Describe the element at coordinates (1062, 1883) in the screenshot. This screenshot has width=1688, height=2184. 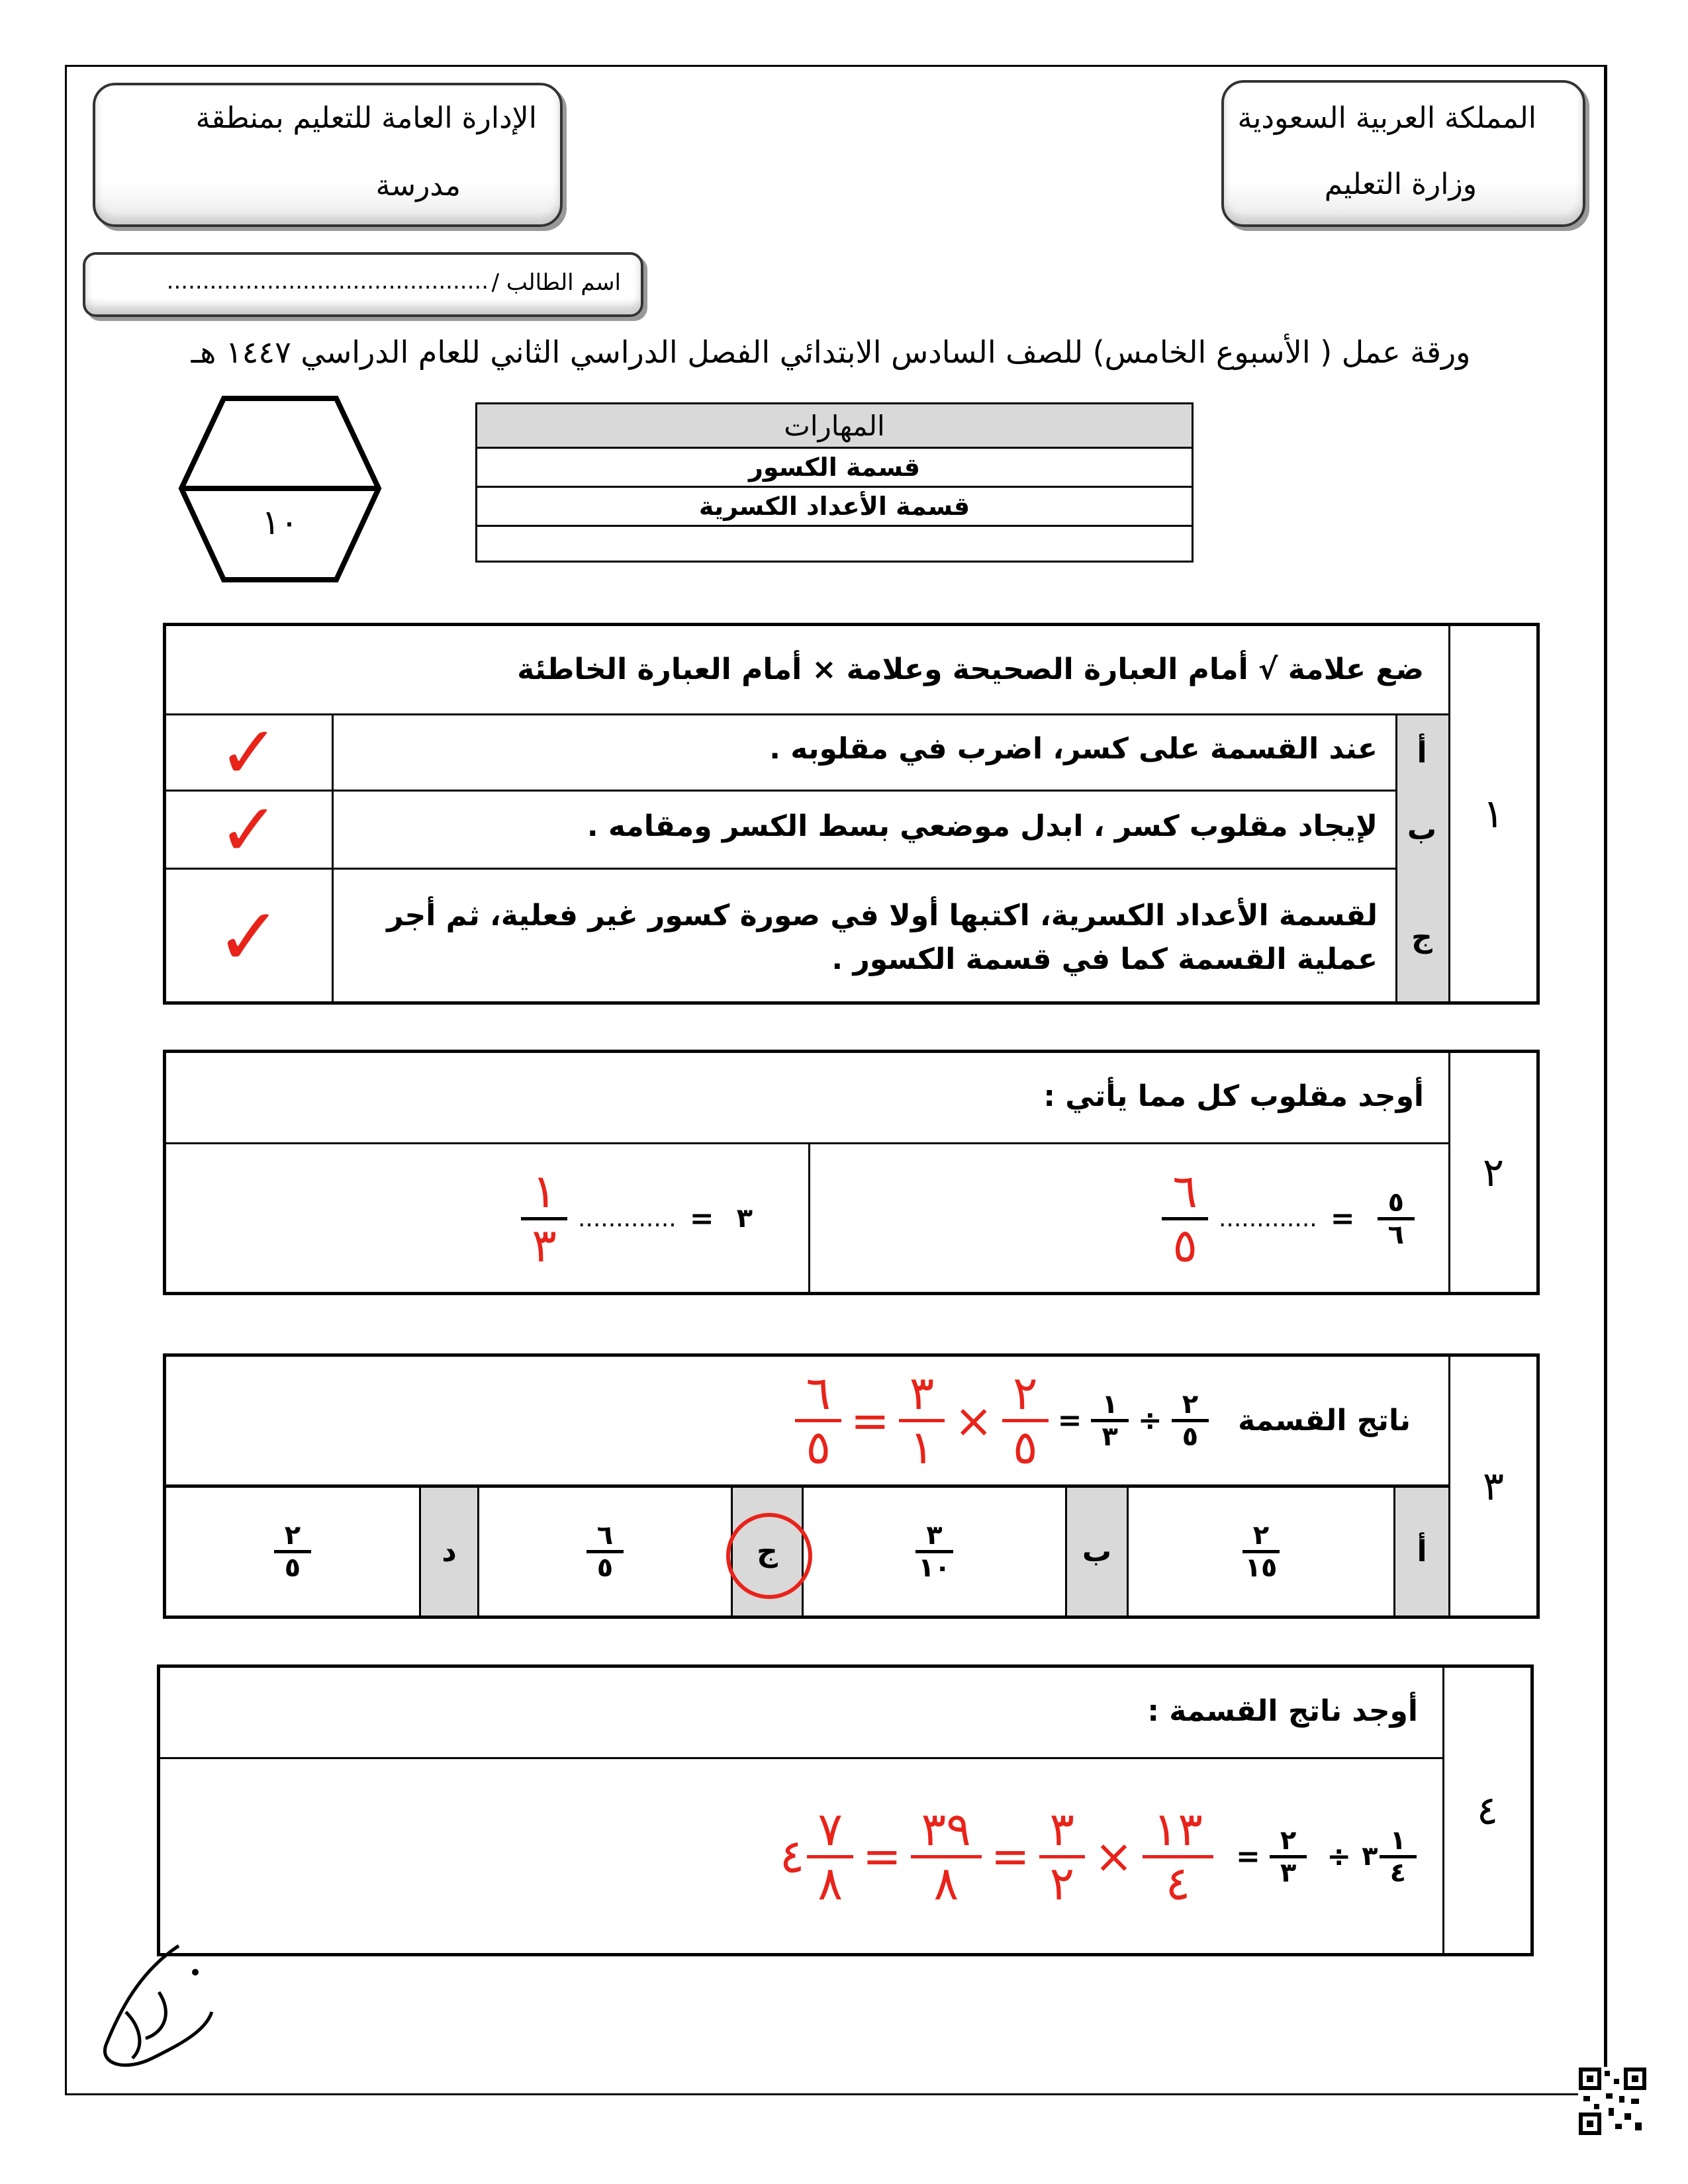
I see `denominator: ٢` at that location.